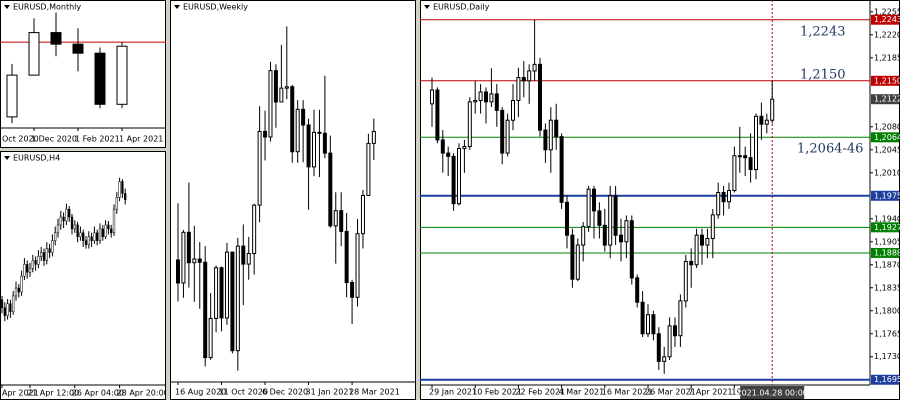 Image resolution: width=900 pixels, height=400 pixels. Describe the element at coordinates (887, 356) in the screenshot. I see `y-tick-label: 1,1730` at that location.